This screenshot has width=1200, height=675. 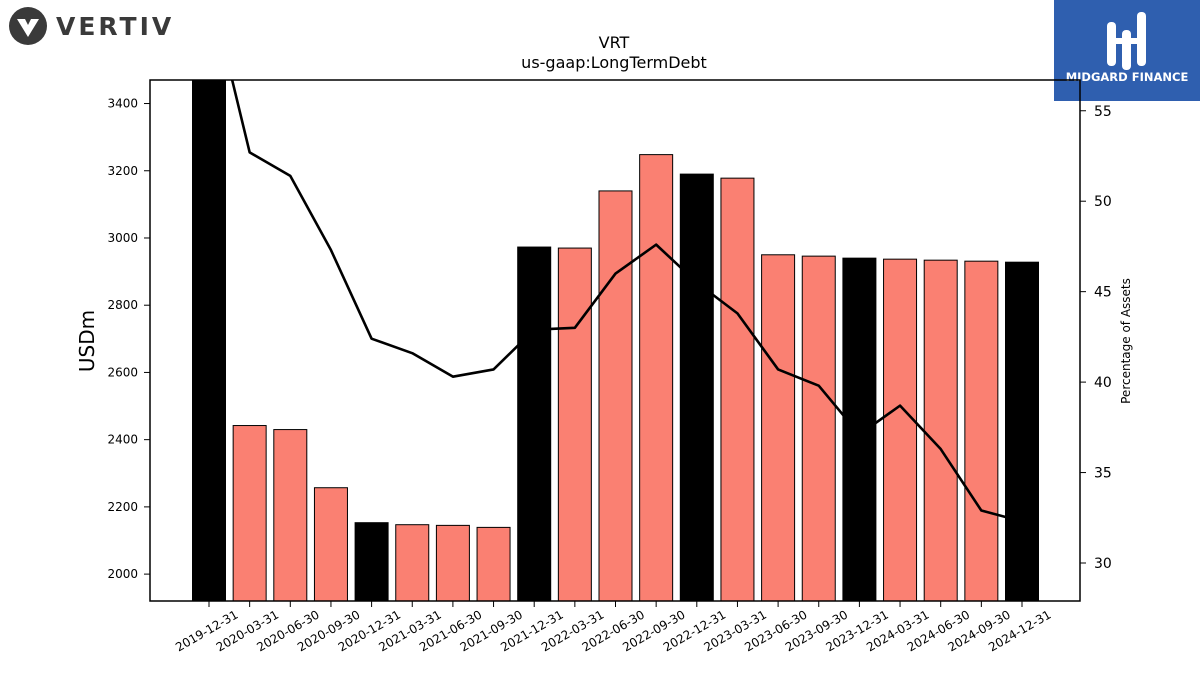 What do you see at coordinates (1103, 383) in the screenshot?
I see `y2-tick-label: 40` at bounding box center [1103, 383].